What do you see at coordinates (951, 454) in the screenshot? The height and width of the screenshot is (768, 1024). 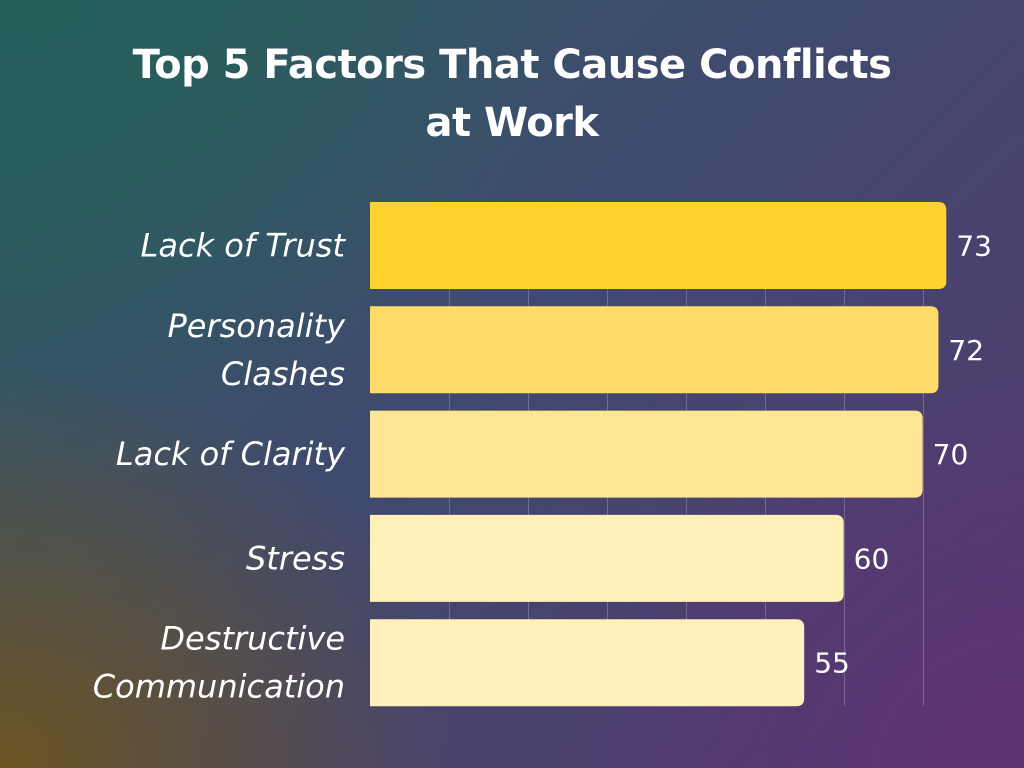 I see `value-label: 70` at bounding box center [951, 454].